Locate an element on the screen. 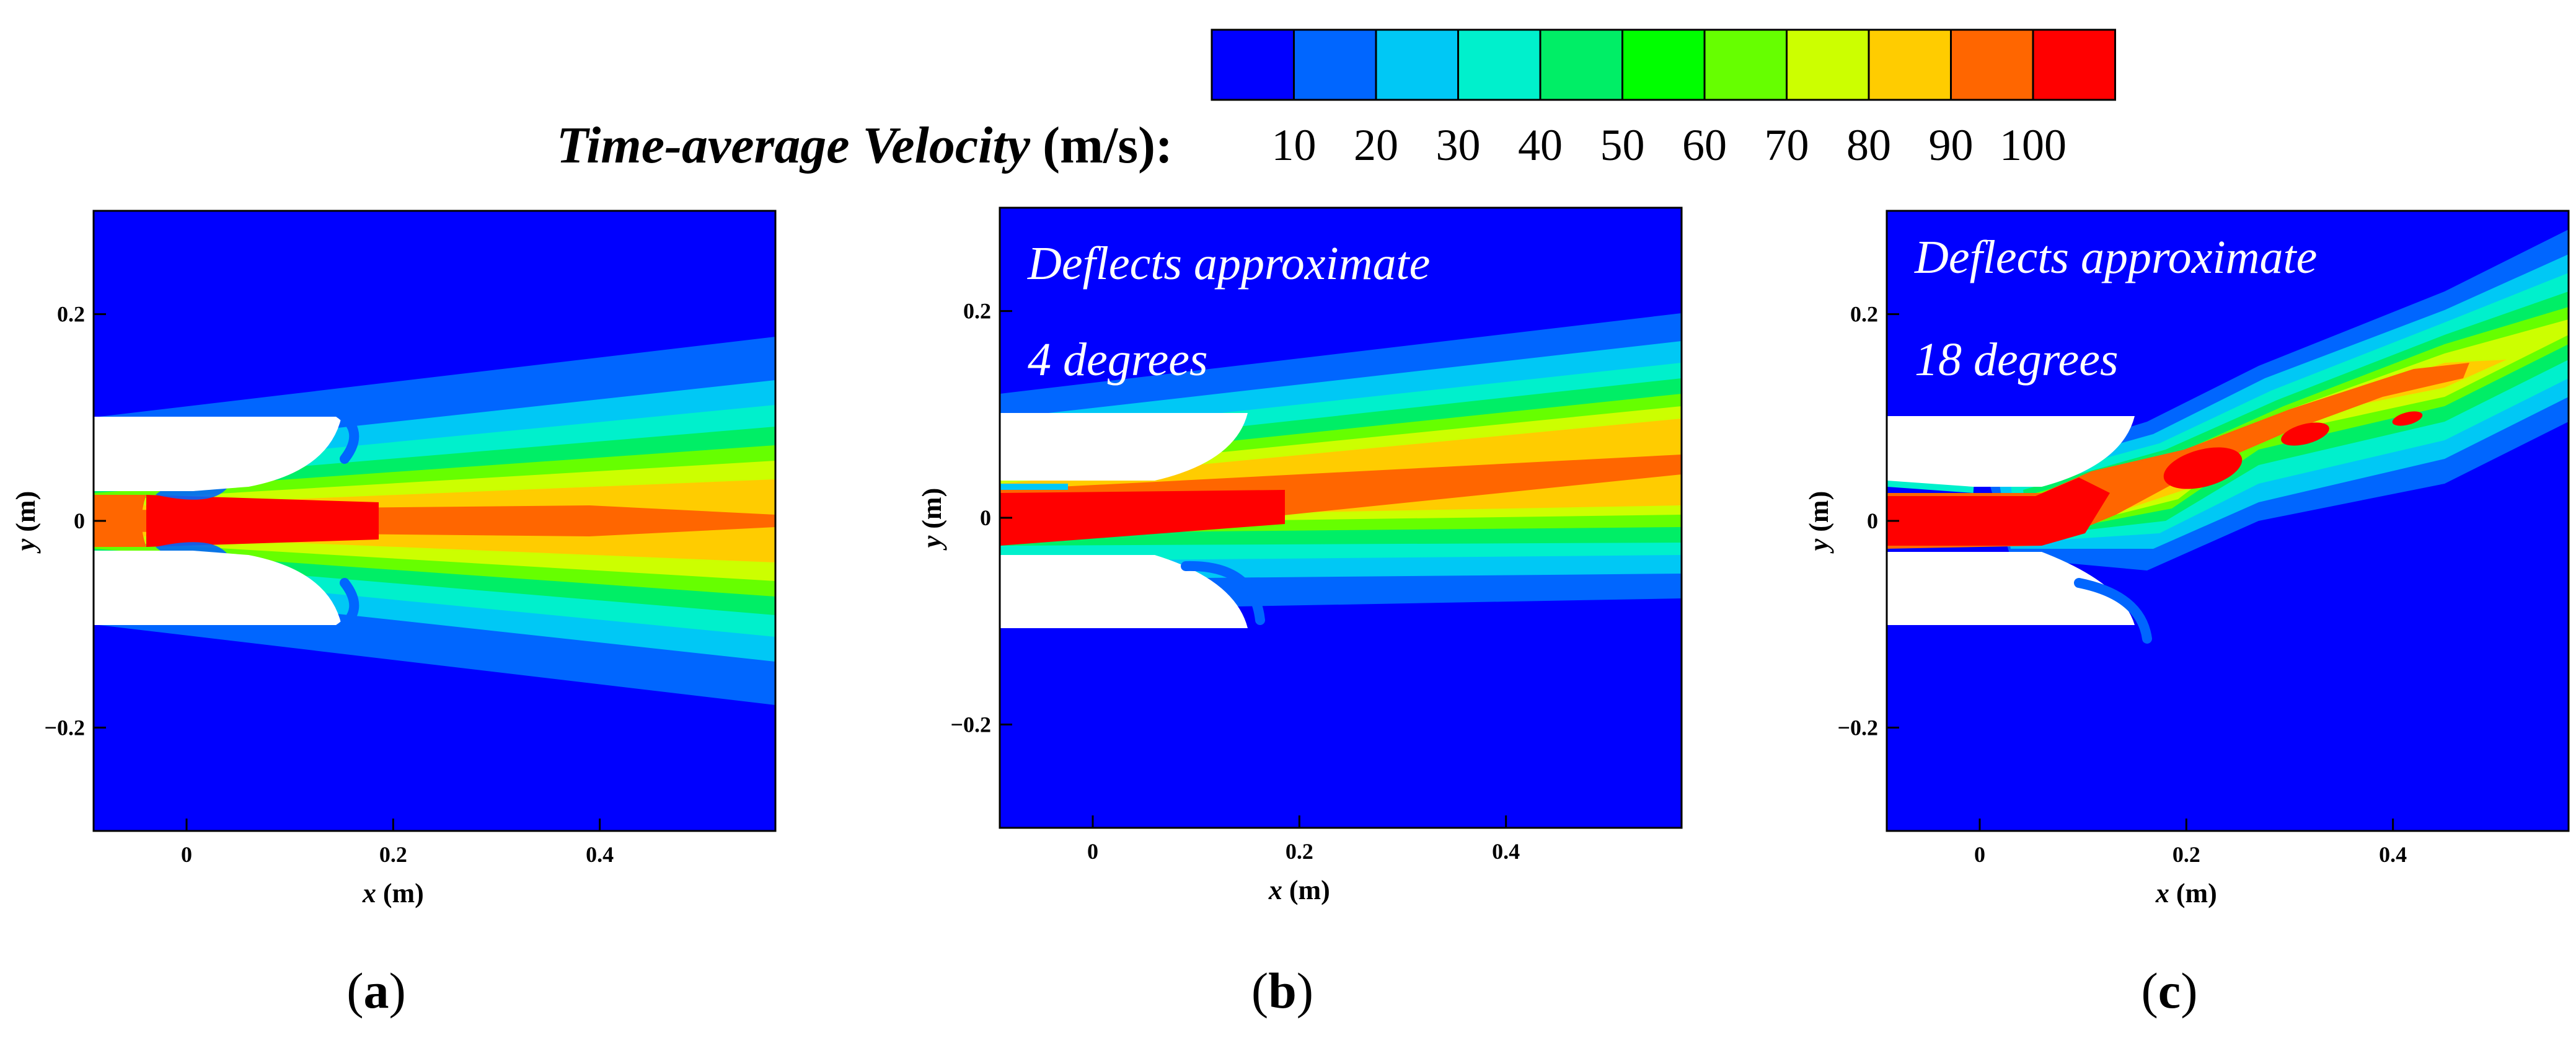  colorbar-cells is located at coordinates (1663, 65).